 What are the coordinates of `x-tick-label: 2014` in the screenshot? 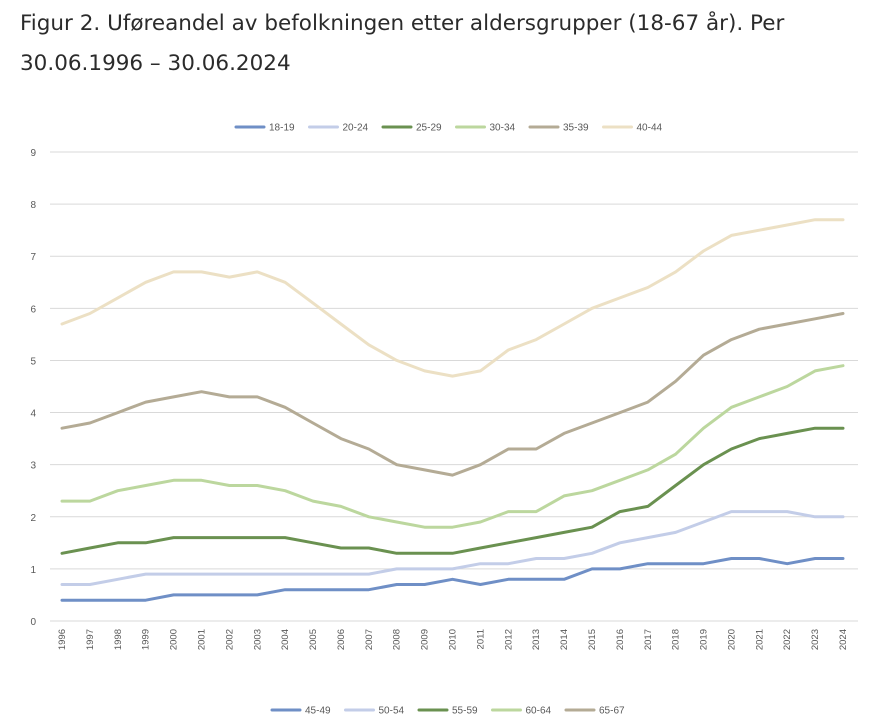 It's located at (564, 639).